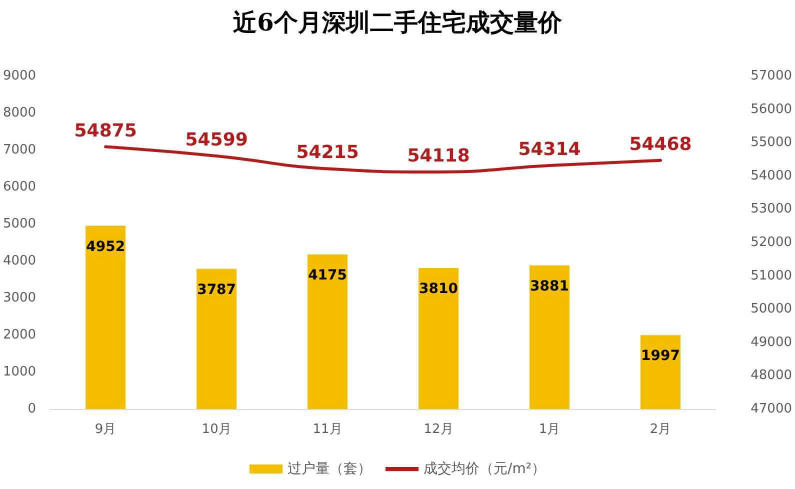 Image resolution: width=795 pixels, height=489 pixels. Describe the element at coordinates (660, 144) in the screenshot. I see `data-label: 54468` at that location.